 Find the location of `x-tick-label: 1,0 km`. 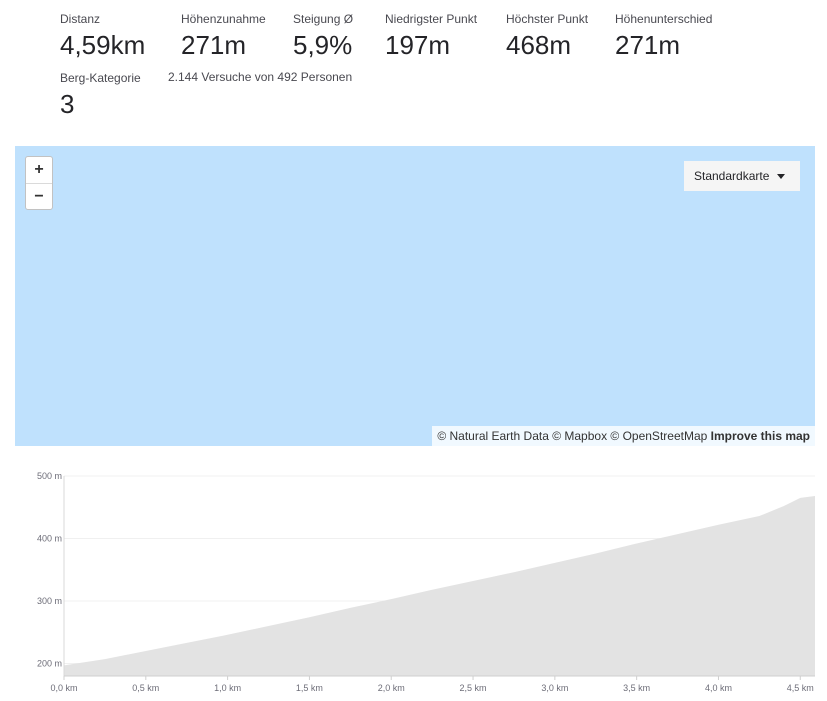

x-tick-label: 1,0 km is located at coordinates (227, 688).